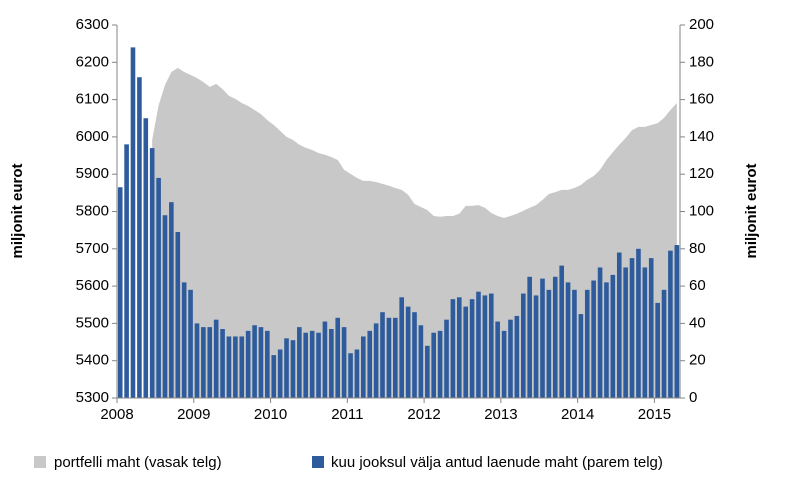  What do you see at coordinates (347, 414) in the screenshot?
I see `x-tick-label: 2011` at bounding box center [347, 414].